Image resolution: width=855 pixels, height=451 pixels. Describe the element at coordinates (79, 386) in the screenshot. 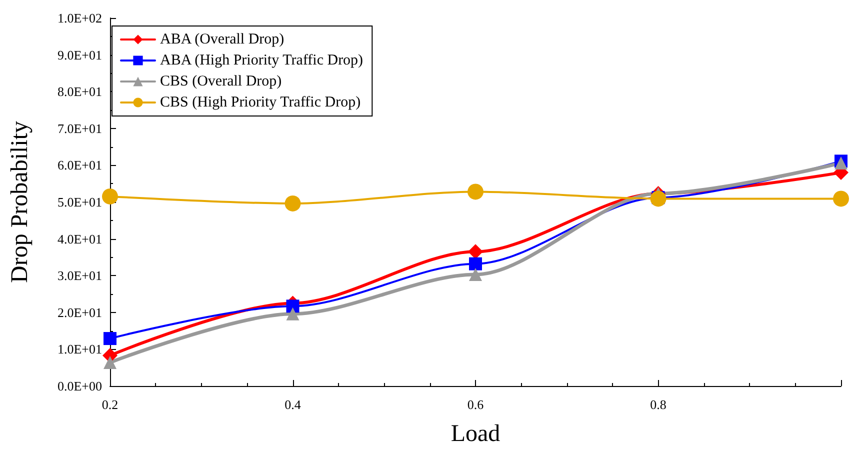

I see `y-tick-label: 0.0E+00` at that location.